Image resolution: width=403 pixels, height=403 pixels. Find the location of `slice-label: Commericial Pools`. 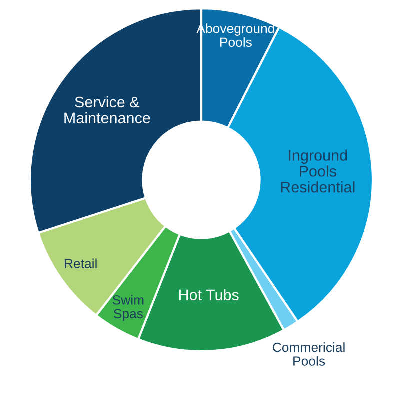

slice-label: Commericial Pools is located at coordinates (309, 354).